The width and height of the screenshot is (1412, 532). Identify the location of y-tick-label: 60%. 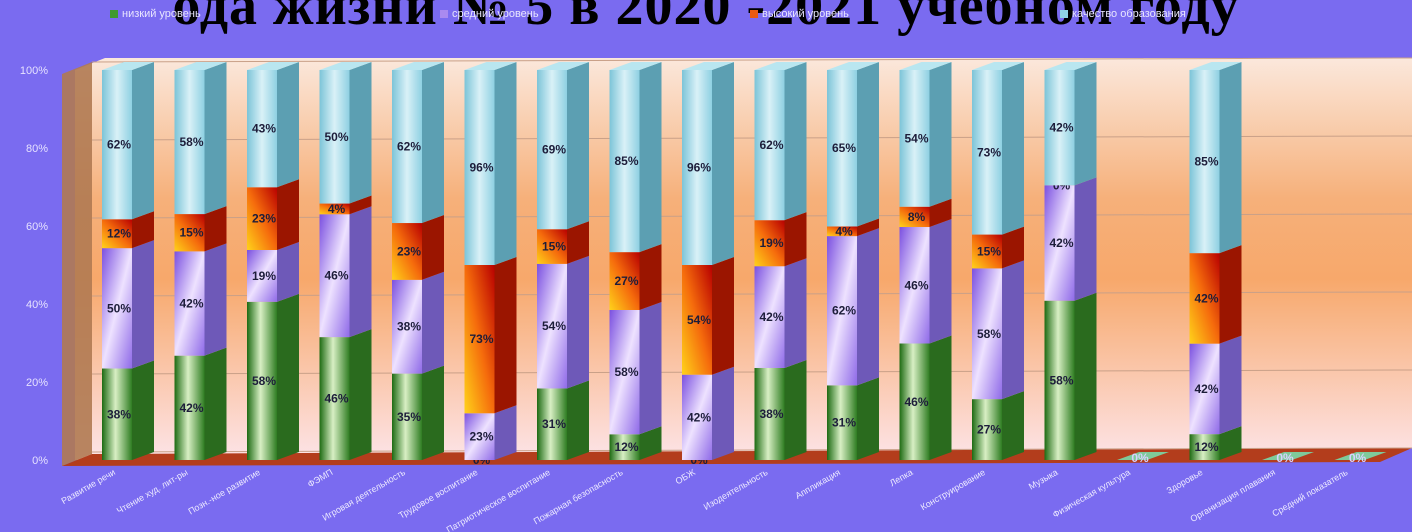
(37, 227).